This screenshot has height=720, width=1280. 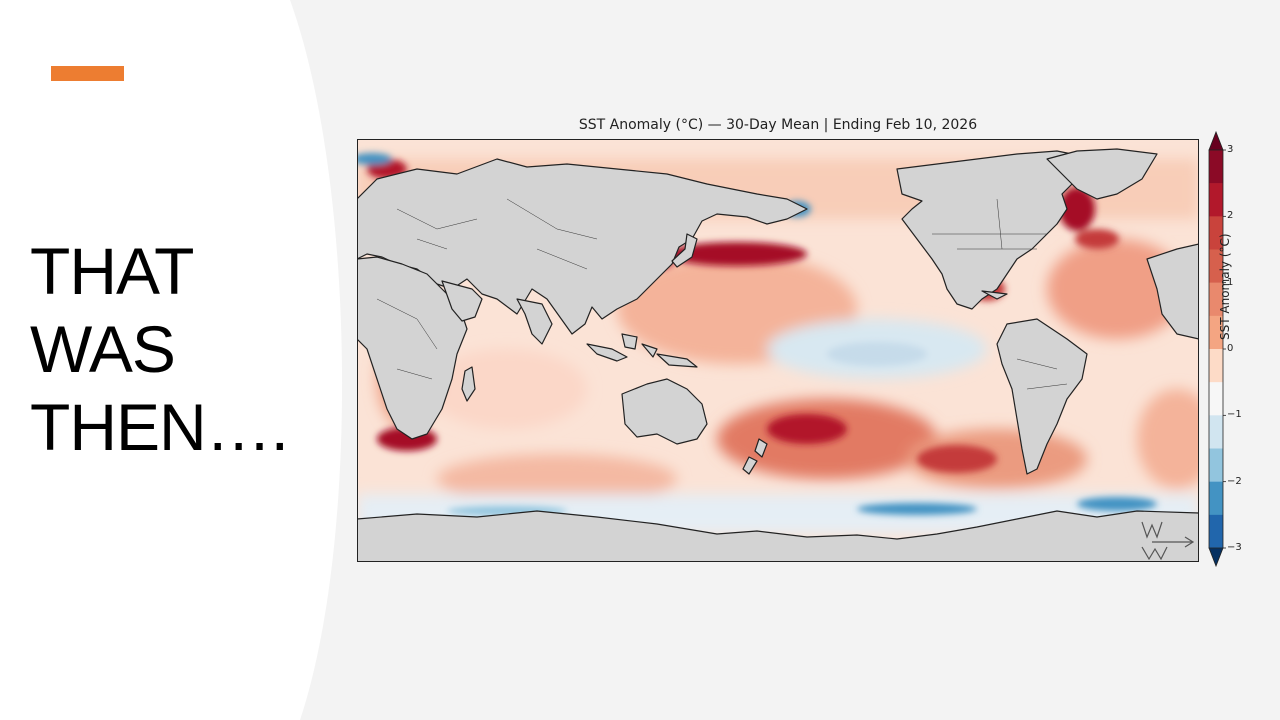 I want to click on watermark-logo, so click(x=1168, y=541).